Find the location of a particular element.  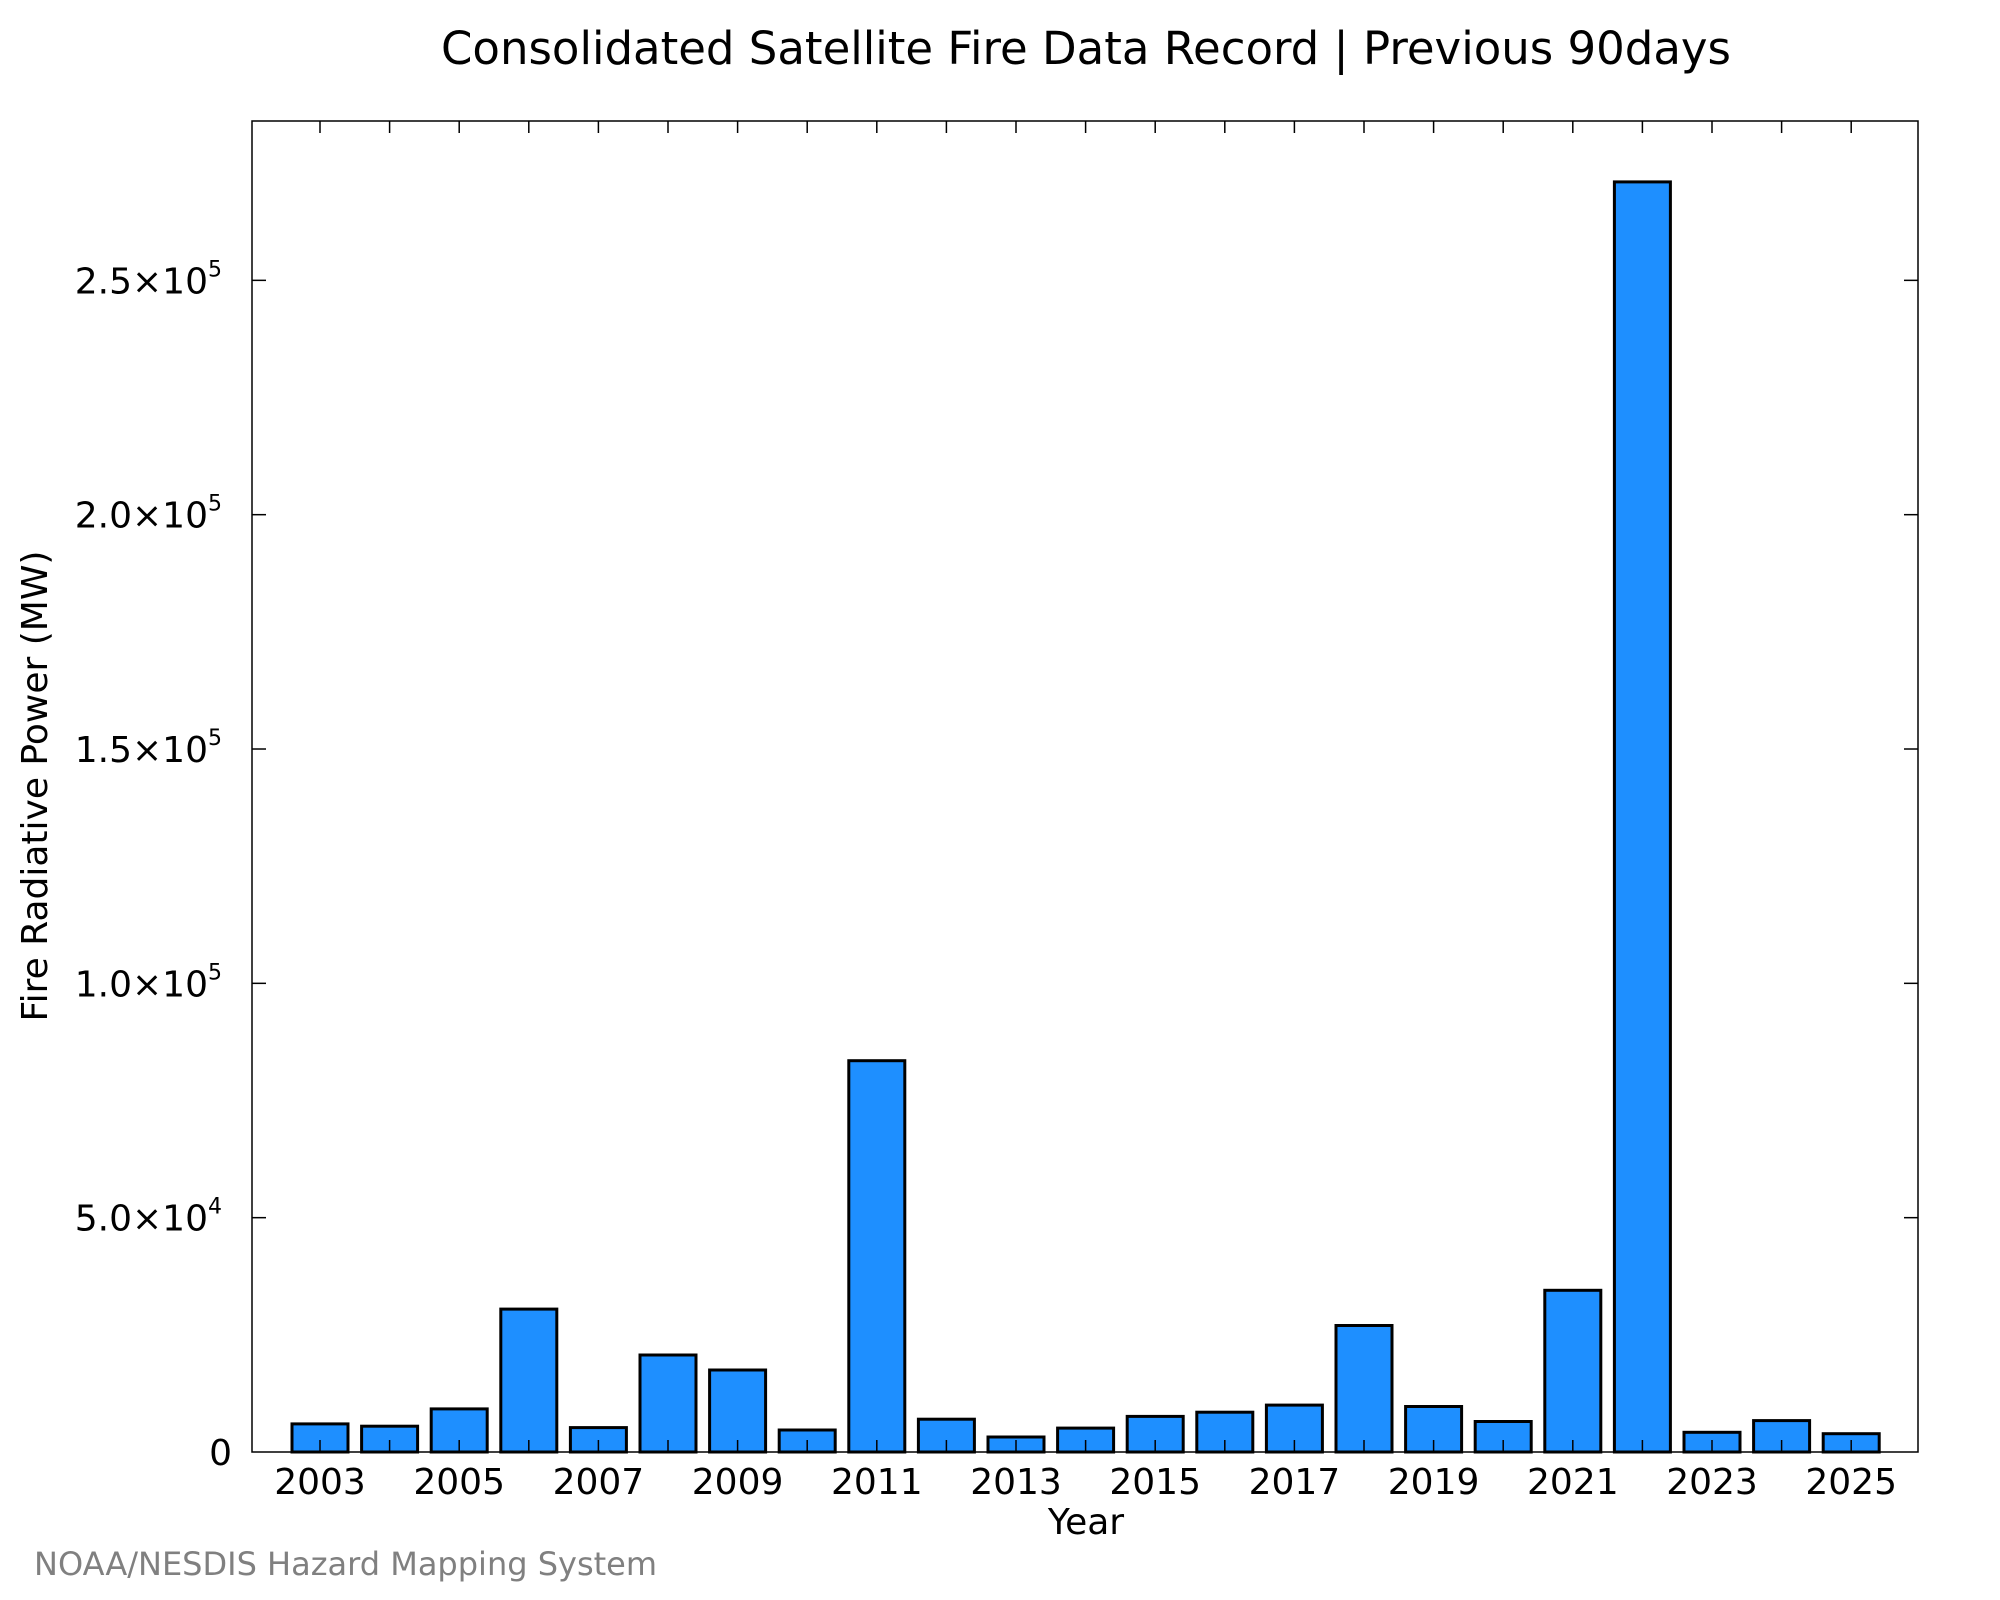

x-tick-label: 2005 is located at coordinates (459, 1482).